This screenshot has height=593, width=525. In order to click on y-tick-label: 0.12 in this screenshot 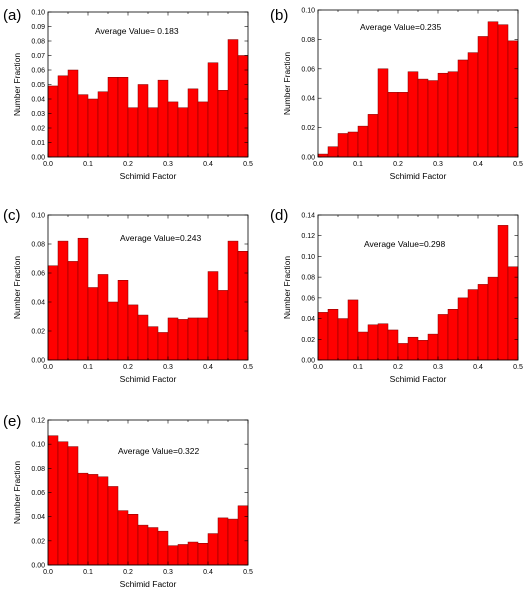, I will do `click(38, 421)`.